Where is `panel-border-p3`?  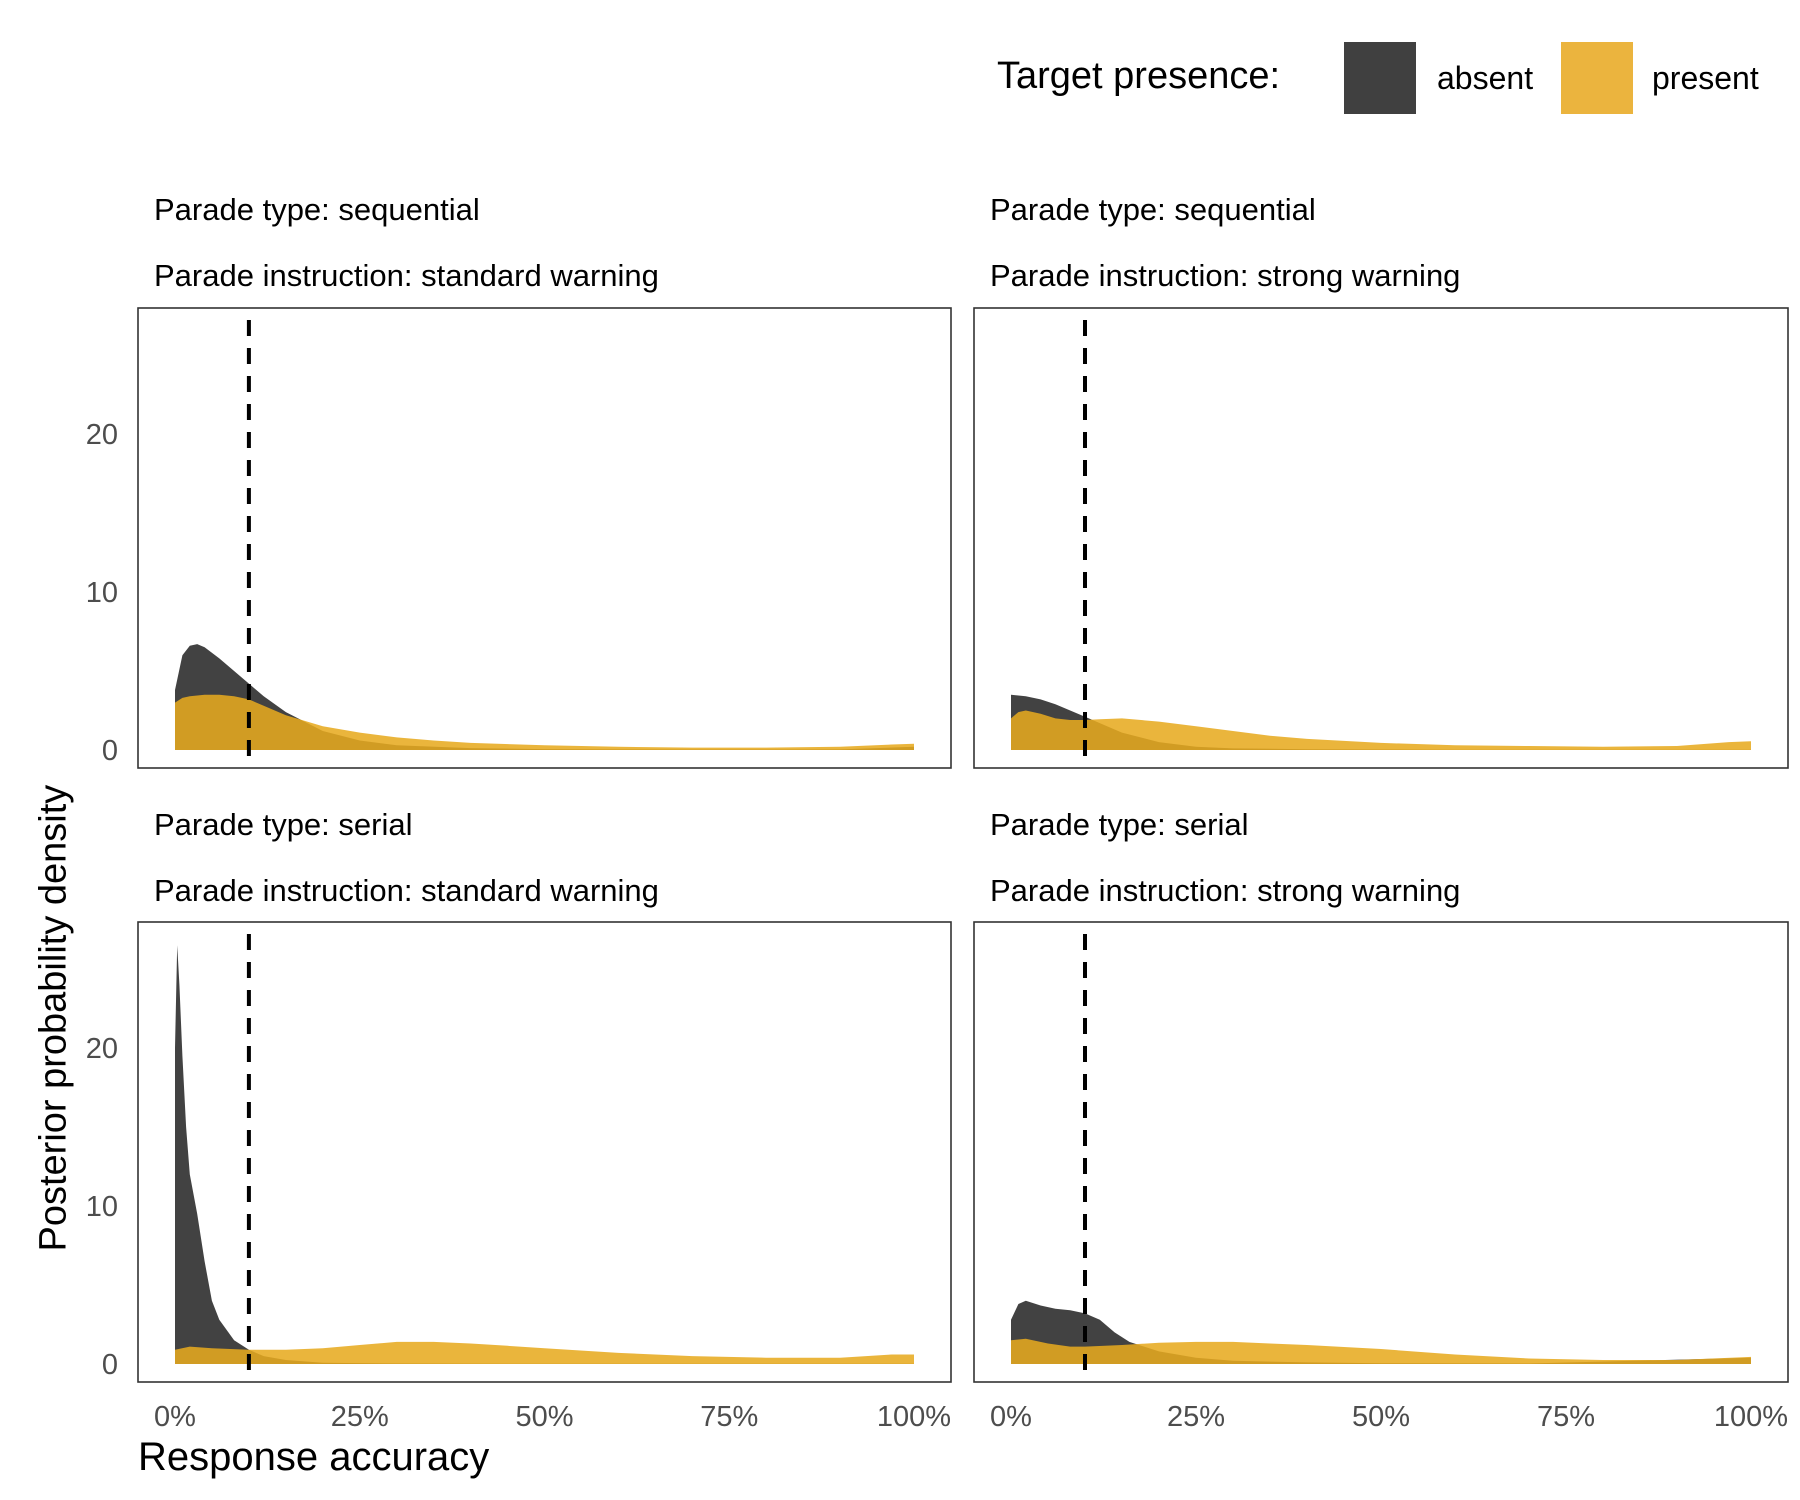
panel-border-p3 is located at coordinates (1381, 1152).